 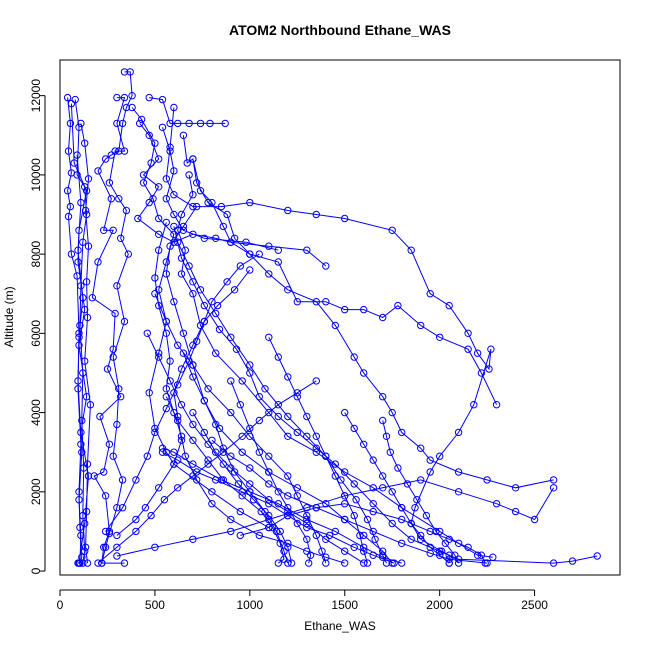 I want to click on x-tick-label: 0, so click(x=60, y=605).